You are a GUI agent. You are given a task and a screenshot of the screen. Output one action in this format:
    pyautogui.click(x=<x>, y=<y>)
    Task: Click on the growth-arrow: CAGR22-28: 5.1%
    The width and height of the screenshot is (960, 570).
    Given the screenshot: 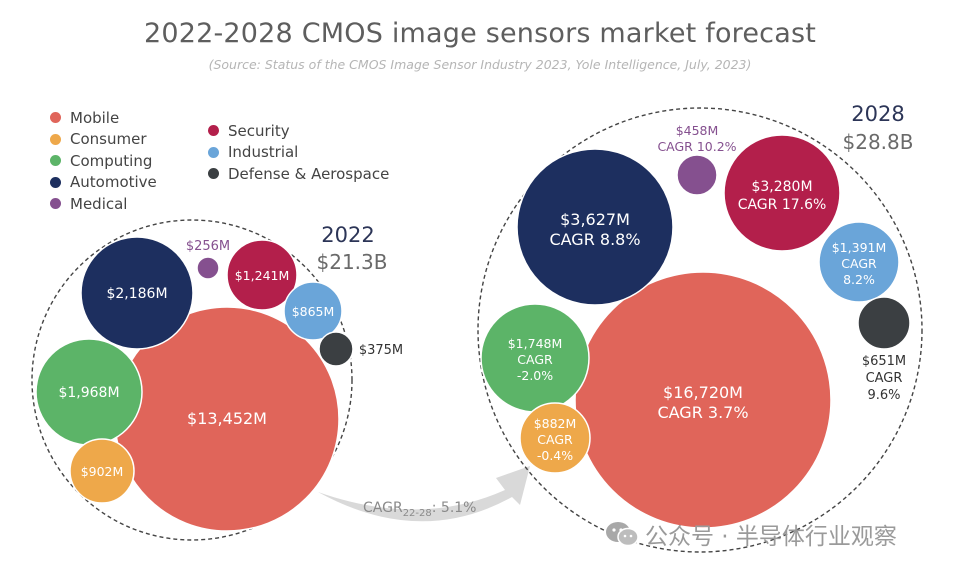 What is the action you would take?
    pyautogui.click(x=424, y=494)
    